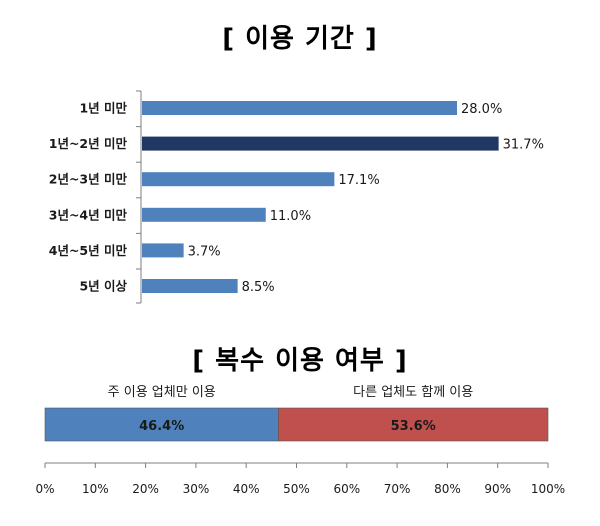 This screenshot has width=600, height=526. Describe the element at coordinates (300, 39) in the screenshot. I see `chart-title-duration: [ 이용 기간 ]` at that location.